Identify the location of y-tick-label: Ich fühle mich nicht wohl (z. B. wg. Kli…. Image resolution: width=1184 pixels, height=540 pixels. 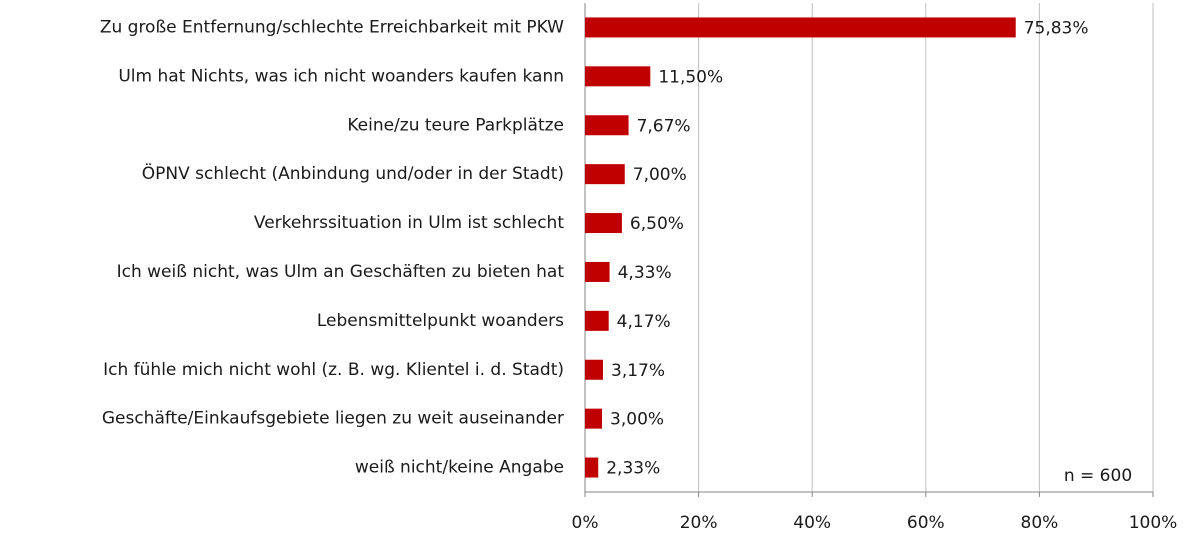
(333, 370).